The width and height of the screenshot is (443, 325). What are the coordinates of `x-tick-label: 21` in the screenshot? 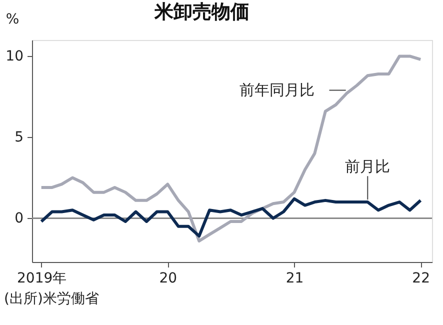 It's located at (295, 278).